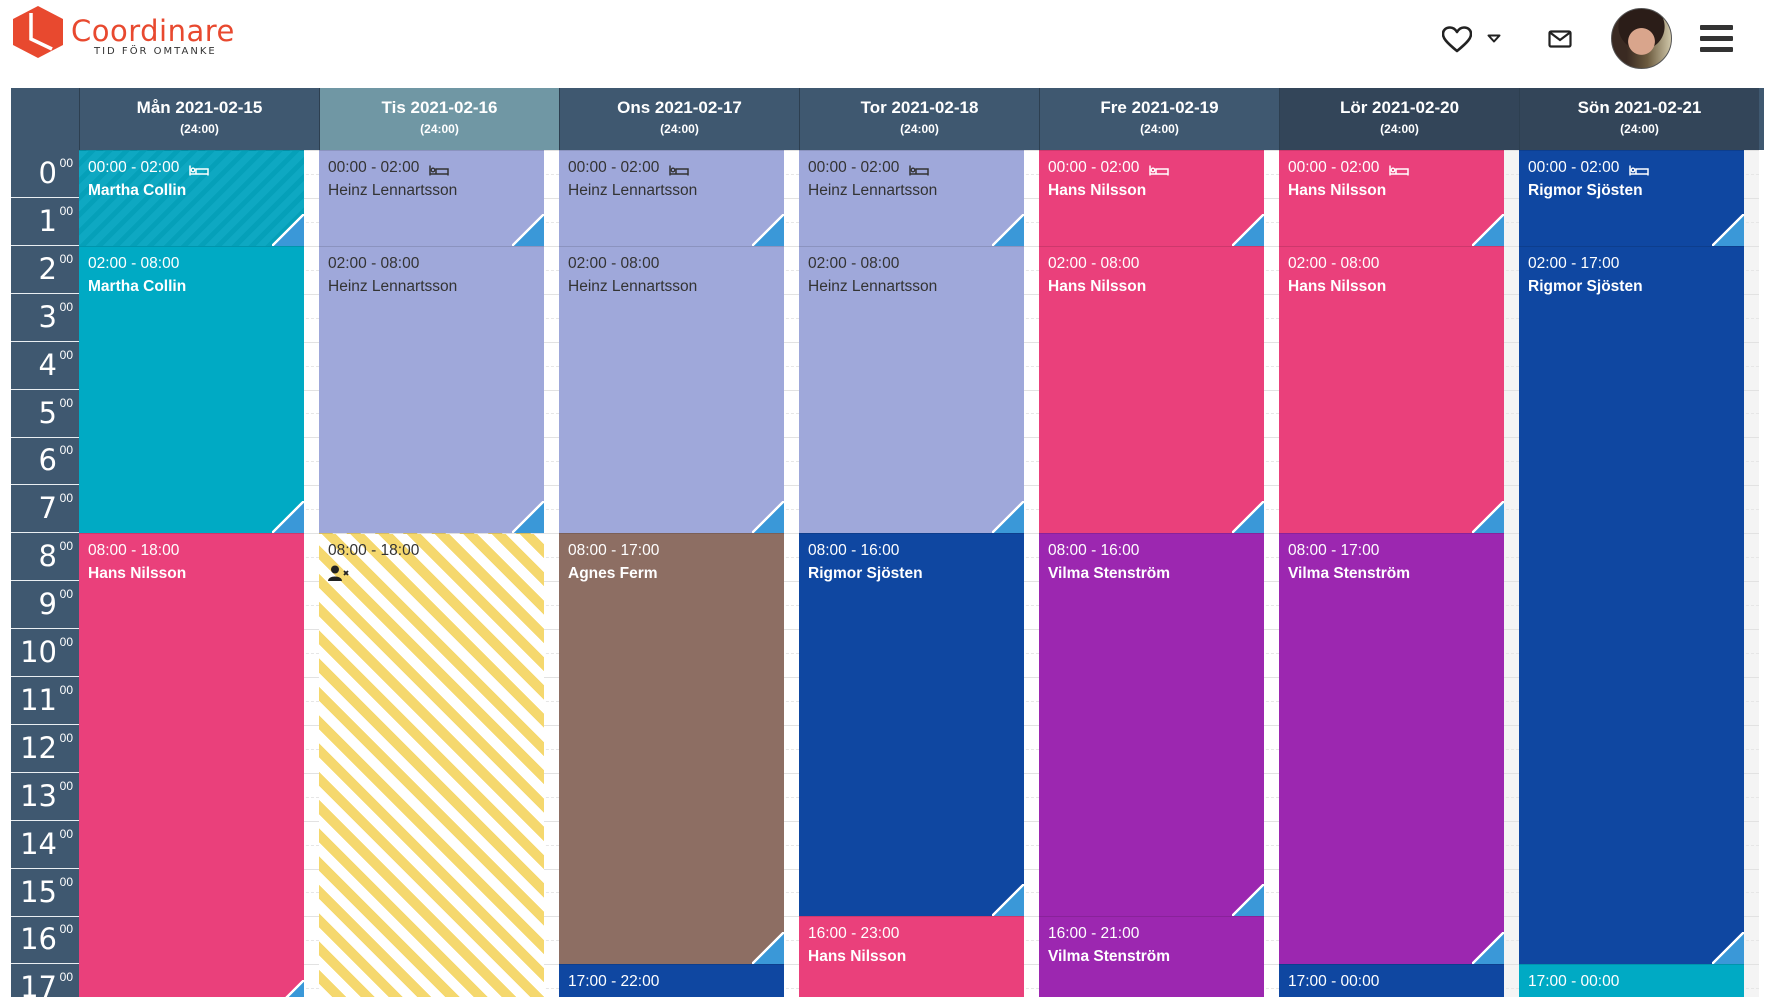 The image size is (1776, 997). Describe the element at coordinates (911, 956) in the screenshot. I see `shift-event: 16:00 - 23:00 Hans Nilsson` at that location.